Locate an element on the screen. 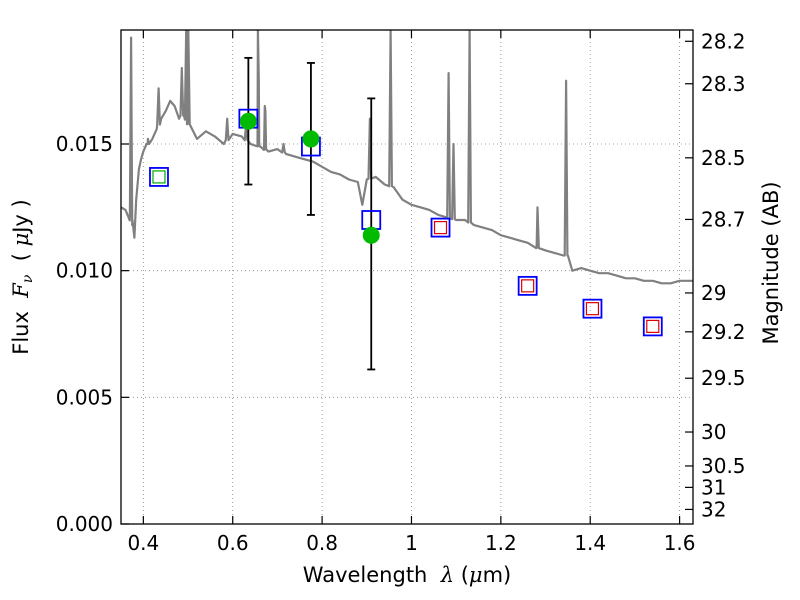 The image size is (800, 600). x-tick-label: 0.8 is located at coordinates (322, 543).